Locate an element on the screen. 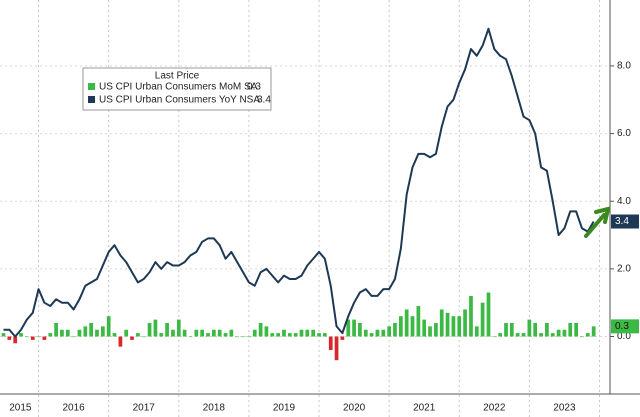  arrow-annotation is located at coordinates (597, 222).